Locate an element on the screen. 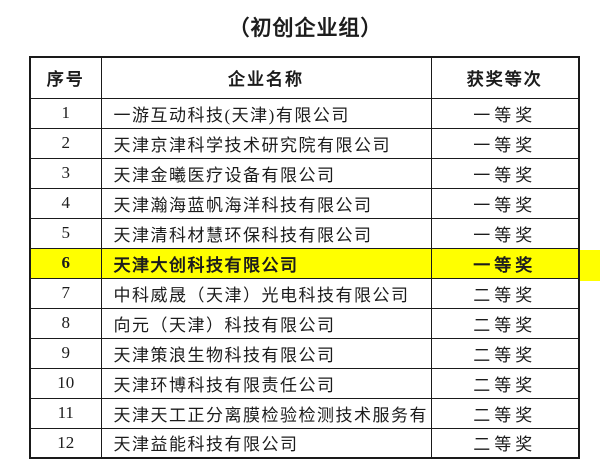  table-row: 5 天津清科材慧环保科技有限公司 一等奖 is located at coordinates (304, 233).